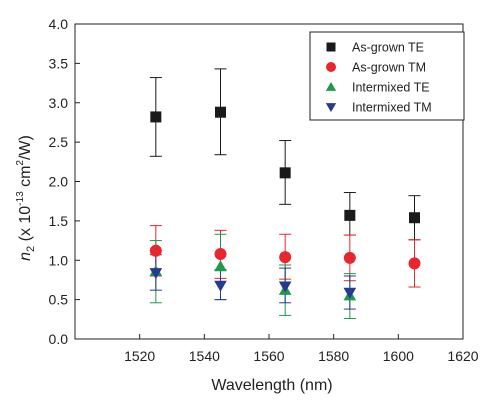 The width and height of the screenshot is (497, 411). What do you see at coordinates (59, 103) in the screenshot?
I see `y-tick-label-6: 3.0` at bounding box center [59, 103].